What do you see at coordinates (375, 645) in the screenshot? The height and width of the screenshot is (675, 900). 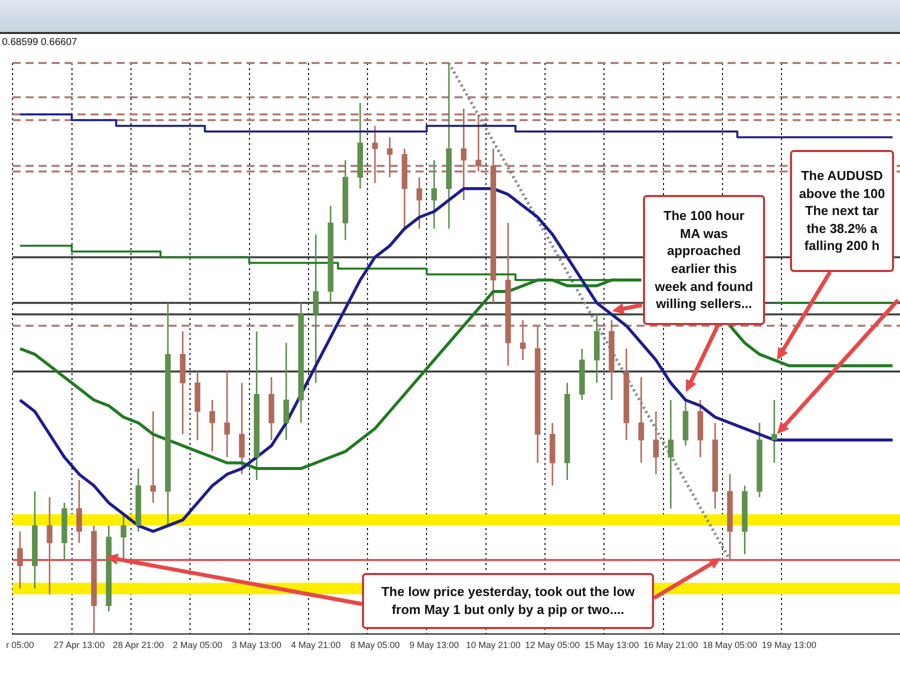 I see `x-tick-label: 8 May 05:00` at bounding box center [375, 645].